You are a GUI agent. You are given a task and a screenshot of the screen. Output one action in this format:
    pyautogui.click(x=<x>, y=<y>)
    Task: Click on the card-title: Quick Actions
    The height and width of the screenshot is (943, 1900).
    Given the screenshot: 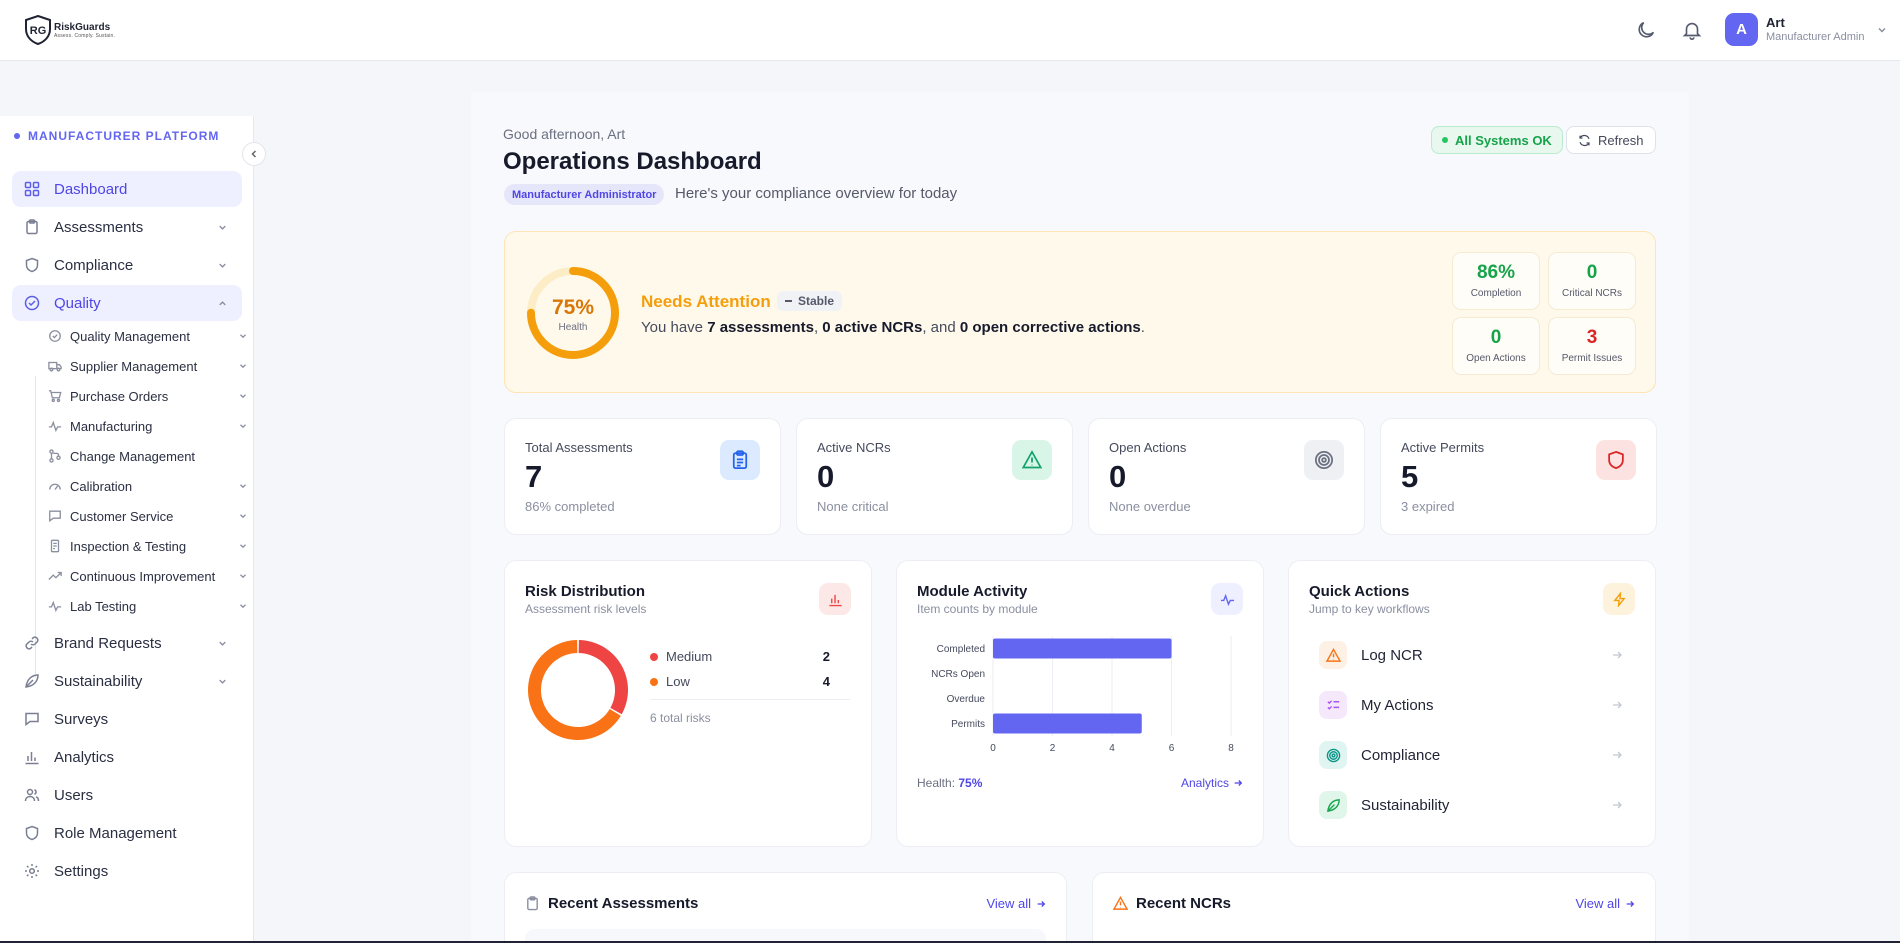 What is the action you would take?
    pyautogui.click(x=1359, y=591)
    